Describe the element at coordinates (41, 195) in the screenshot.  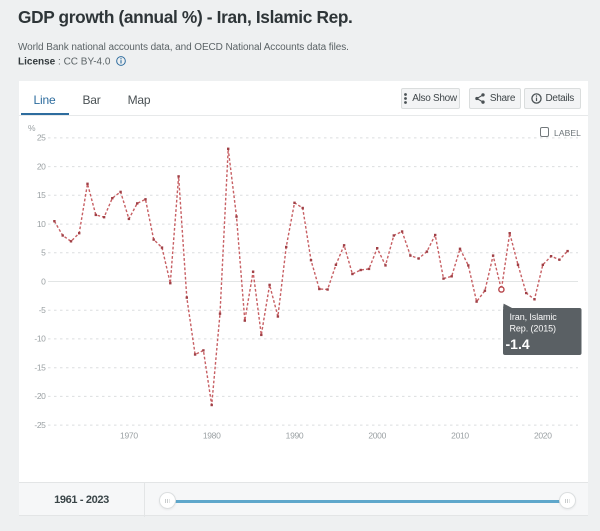
I see `svg-text: 15` at that location.